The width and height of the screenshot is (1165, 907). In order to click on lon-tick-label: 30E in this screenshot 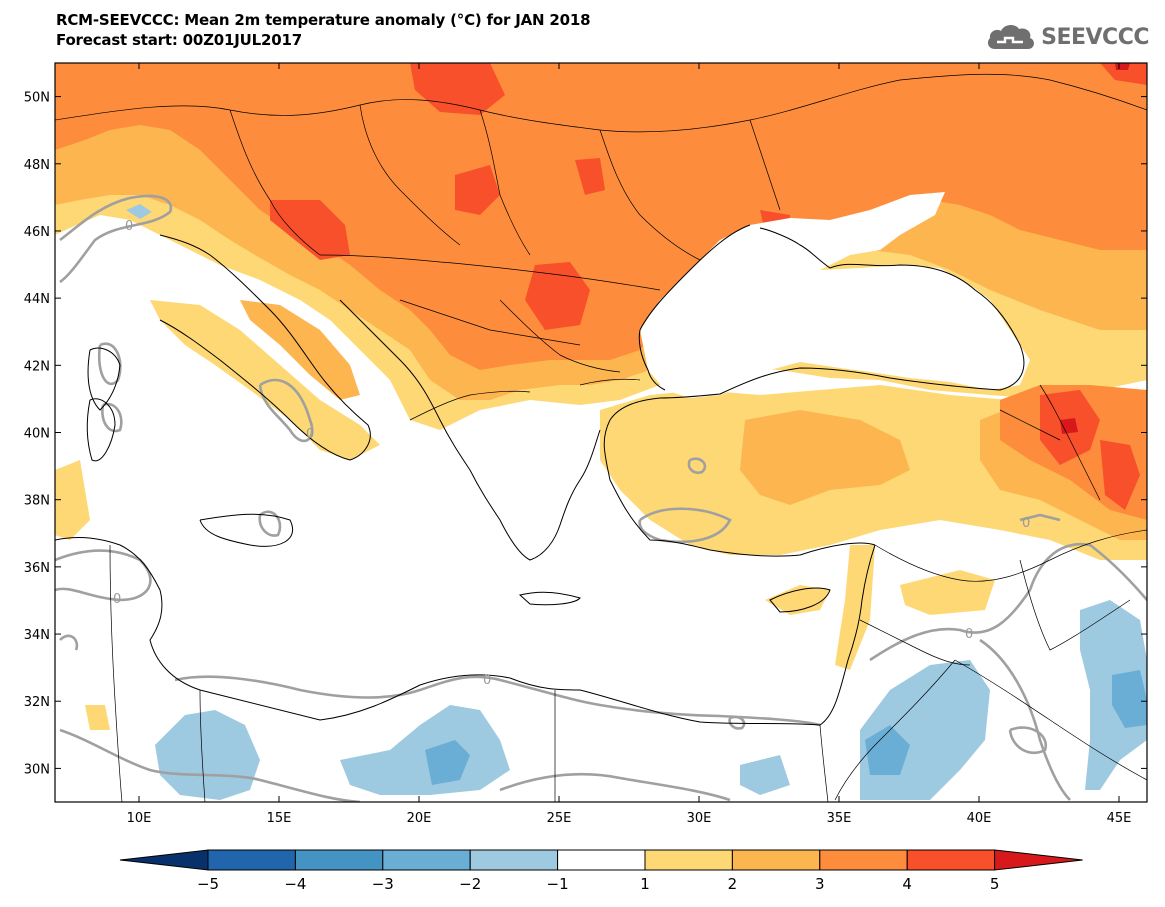, I will do `click(699, 818)`.